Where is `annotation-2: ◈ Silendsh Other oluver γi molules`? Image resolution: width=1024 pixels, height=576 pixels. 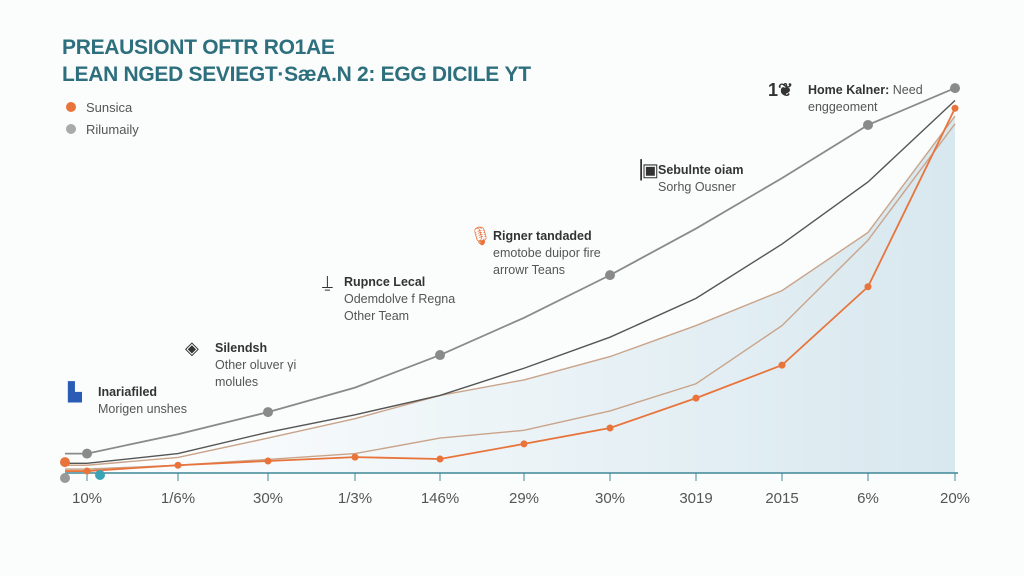
annotation-2: ◈ Silendsh Other oluver γi molules is located at coordinates (241, 363).